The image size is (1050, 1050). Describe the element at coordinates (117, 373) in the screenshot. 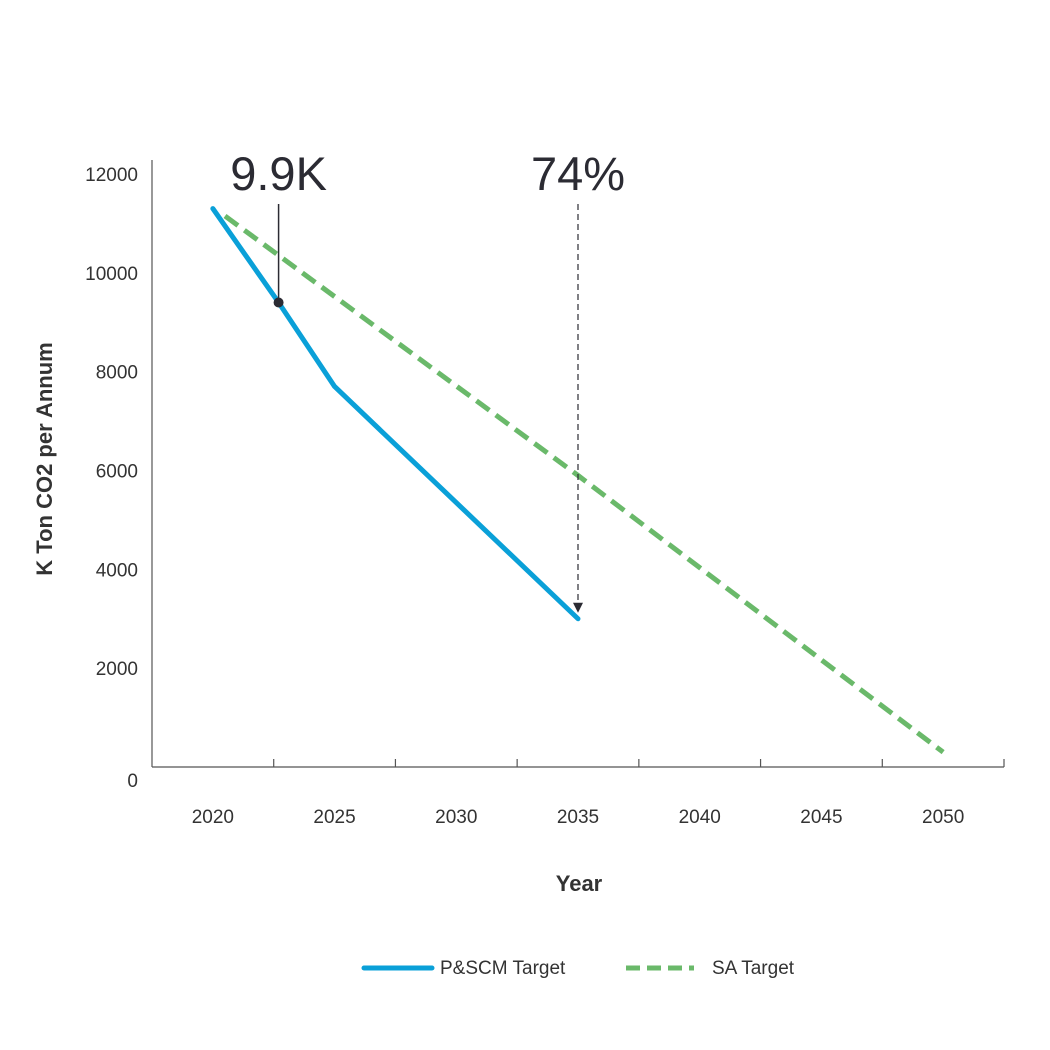

I see `y-tick-label: 8000` at that location.